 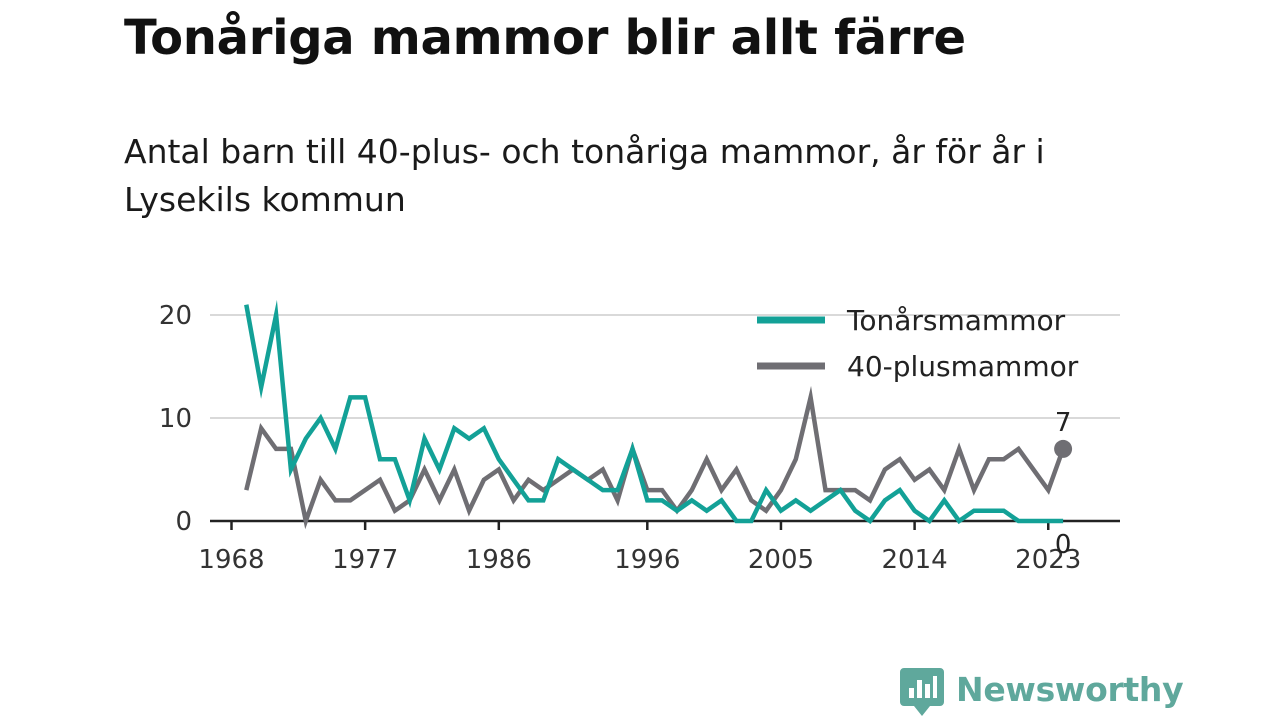 What do you see at coordinates (545, 38) in the screenshot?
I see `chart-title: Tonåriga mammor blir allt färre` at bounding box center [545, 38].